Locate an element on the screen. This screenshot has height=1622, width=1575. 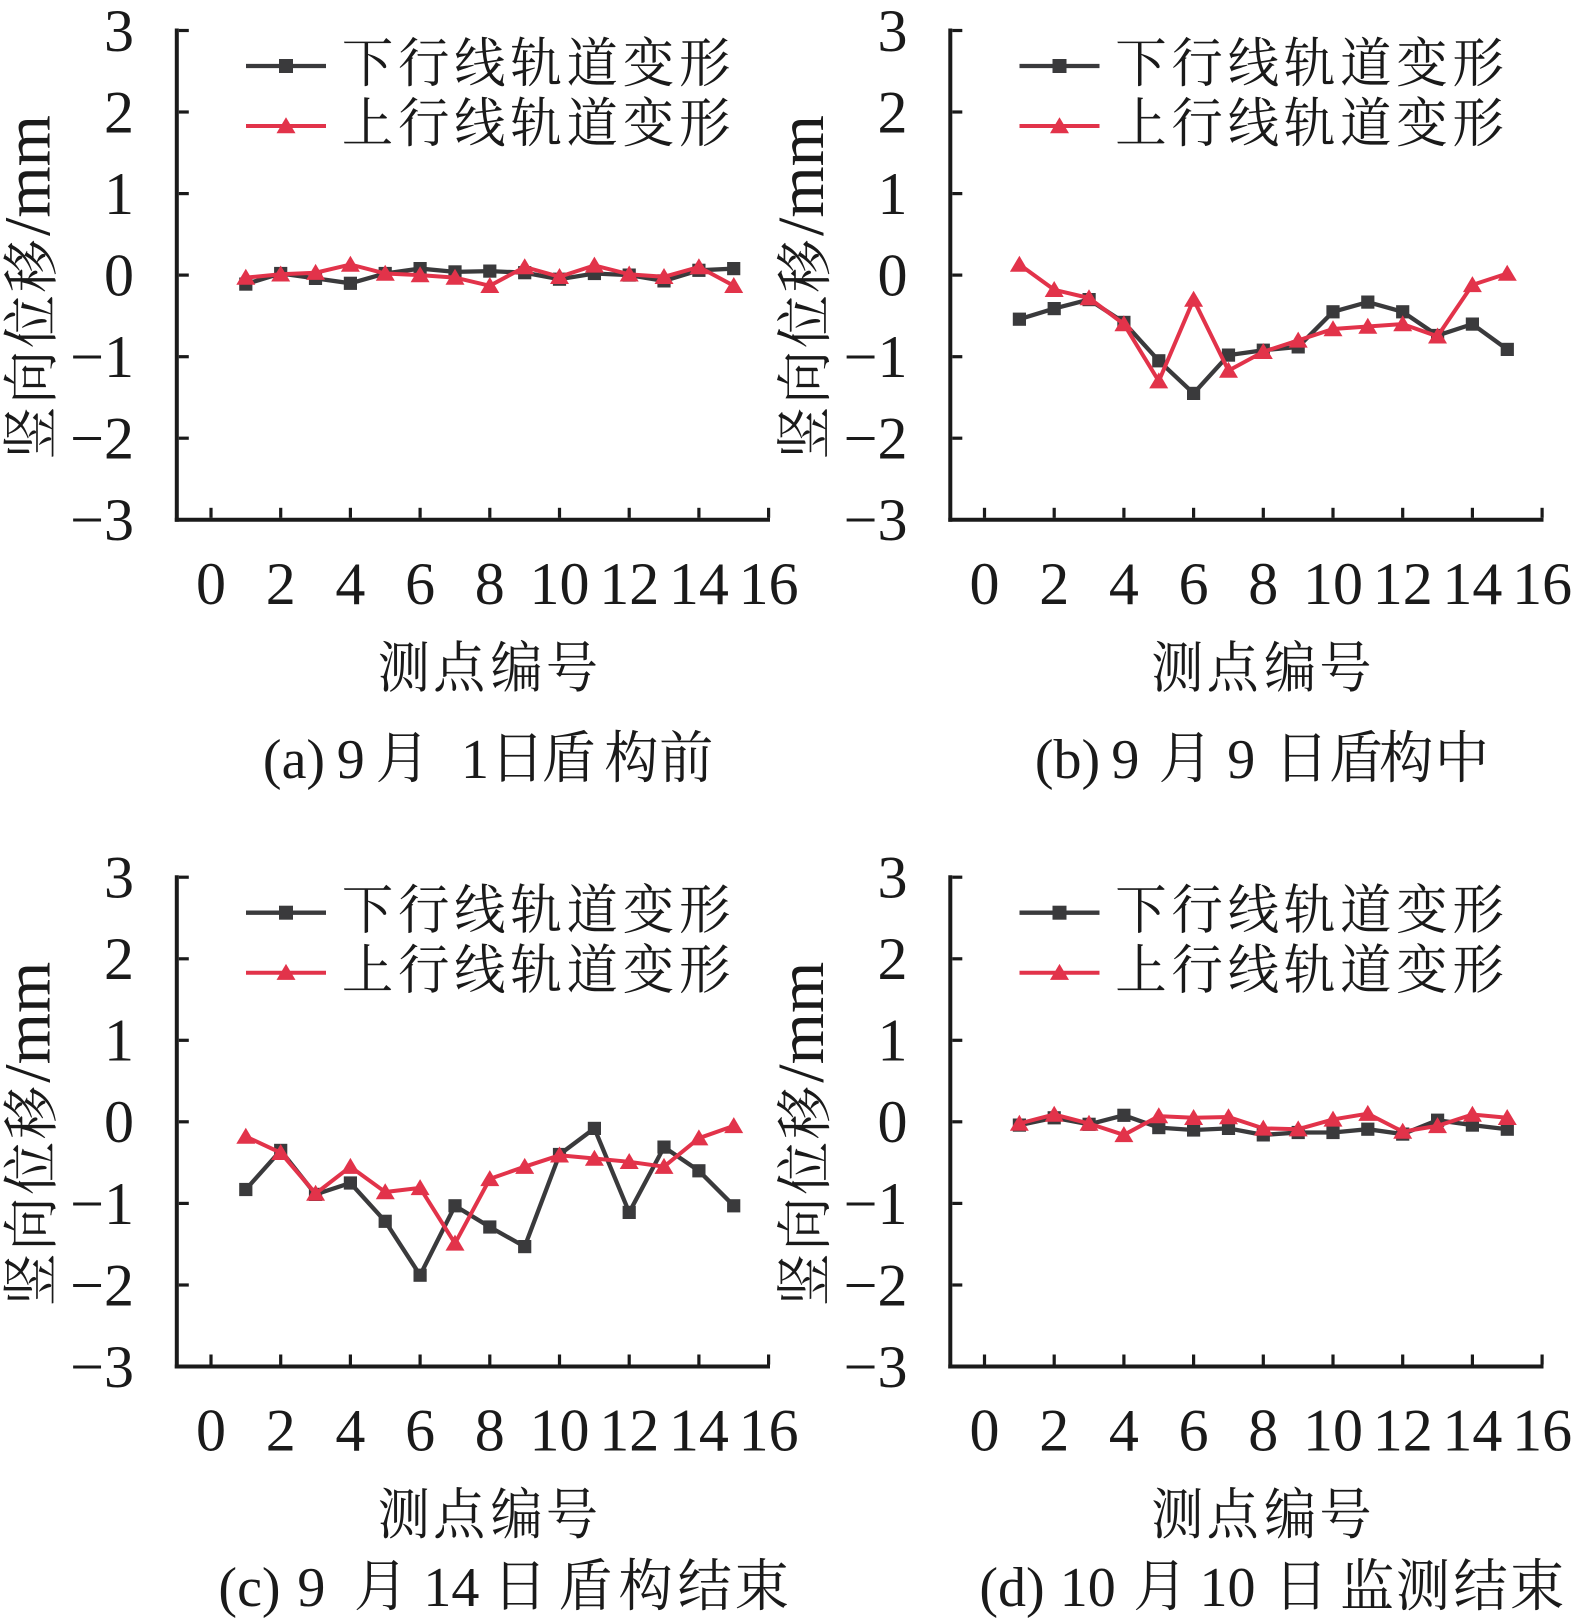
svg-text: (d) is located at coordinates (1011, 1588).